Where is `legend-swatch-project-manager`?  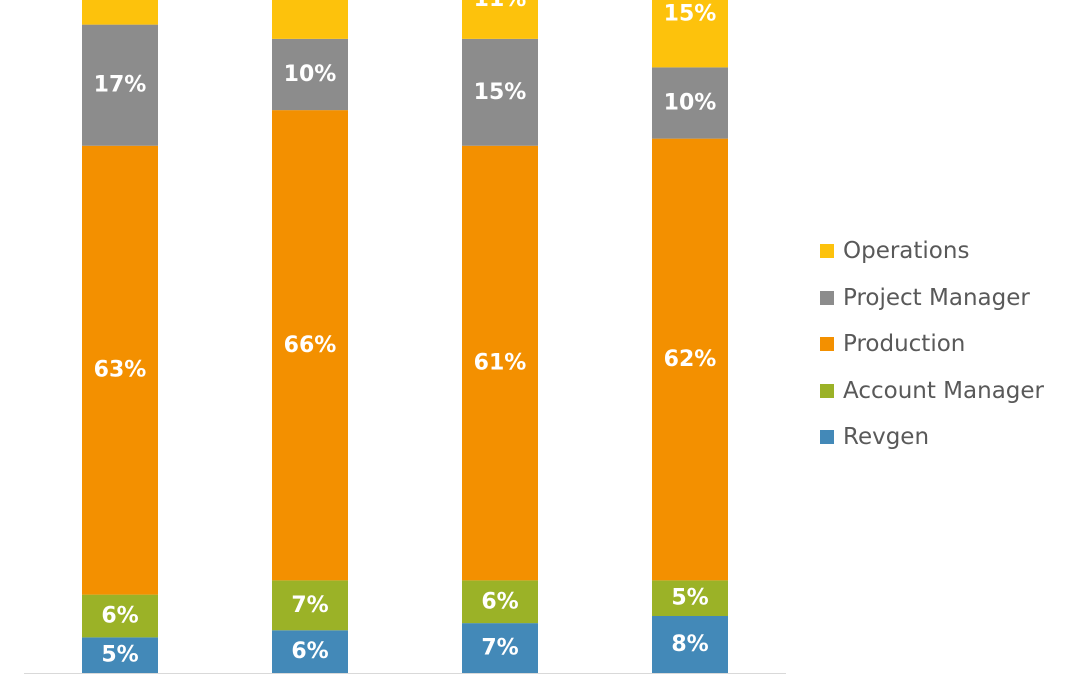 legend-swatch-project-manager is located at coordinates (827, 297).